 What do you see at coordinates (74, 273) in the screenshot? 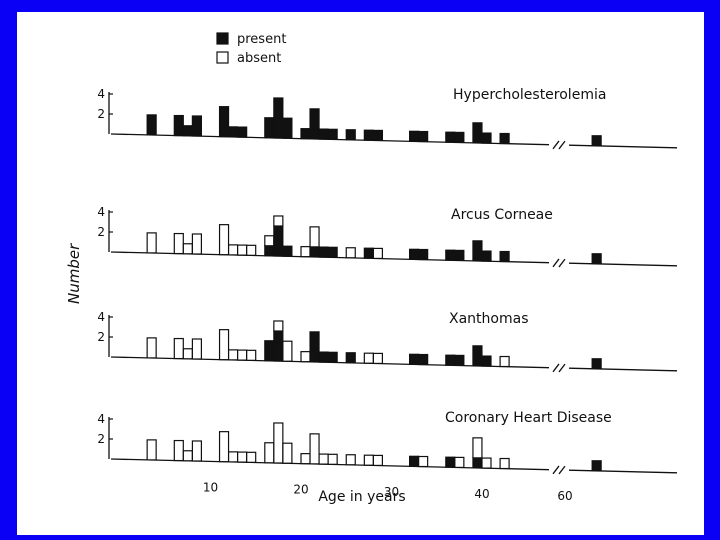
I see `y-axis-label: Number` at bounding box center [74, 273].